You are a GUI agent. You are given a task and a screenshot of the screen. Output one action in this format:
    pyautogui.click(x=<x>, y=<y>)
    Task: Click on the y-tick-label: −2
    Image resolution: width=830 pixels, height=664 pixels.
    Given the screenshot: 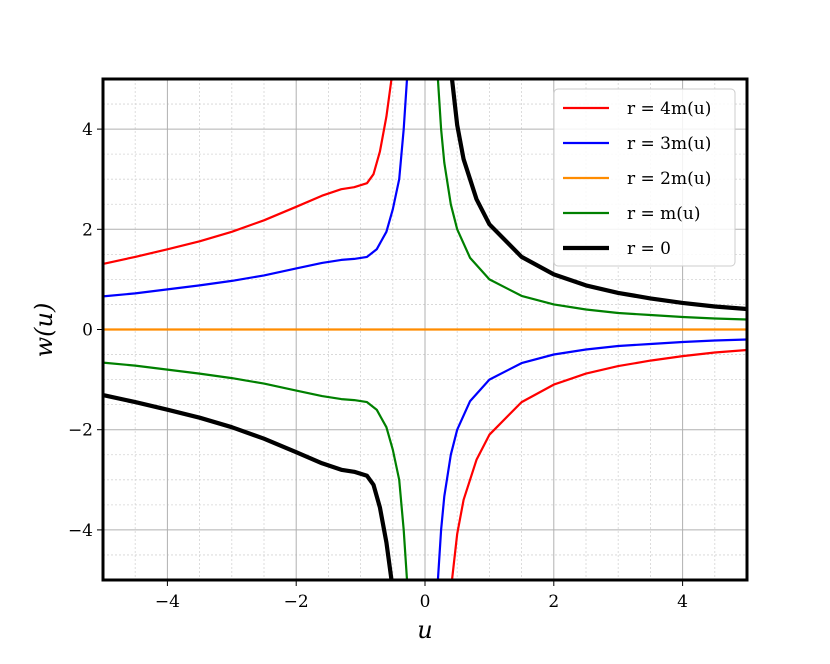 What is the action you would take?
    pyautogui.click(x=80, y=431)
    